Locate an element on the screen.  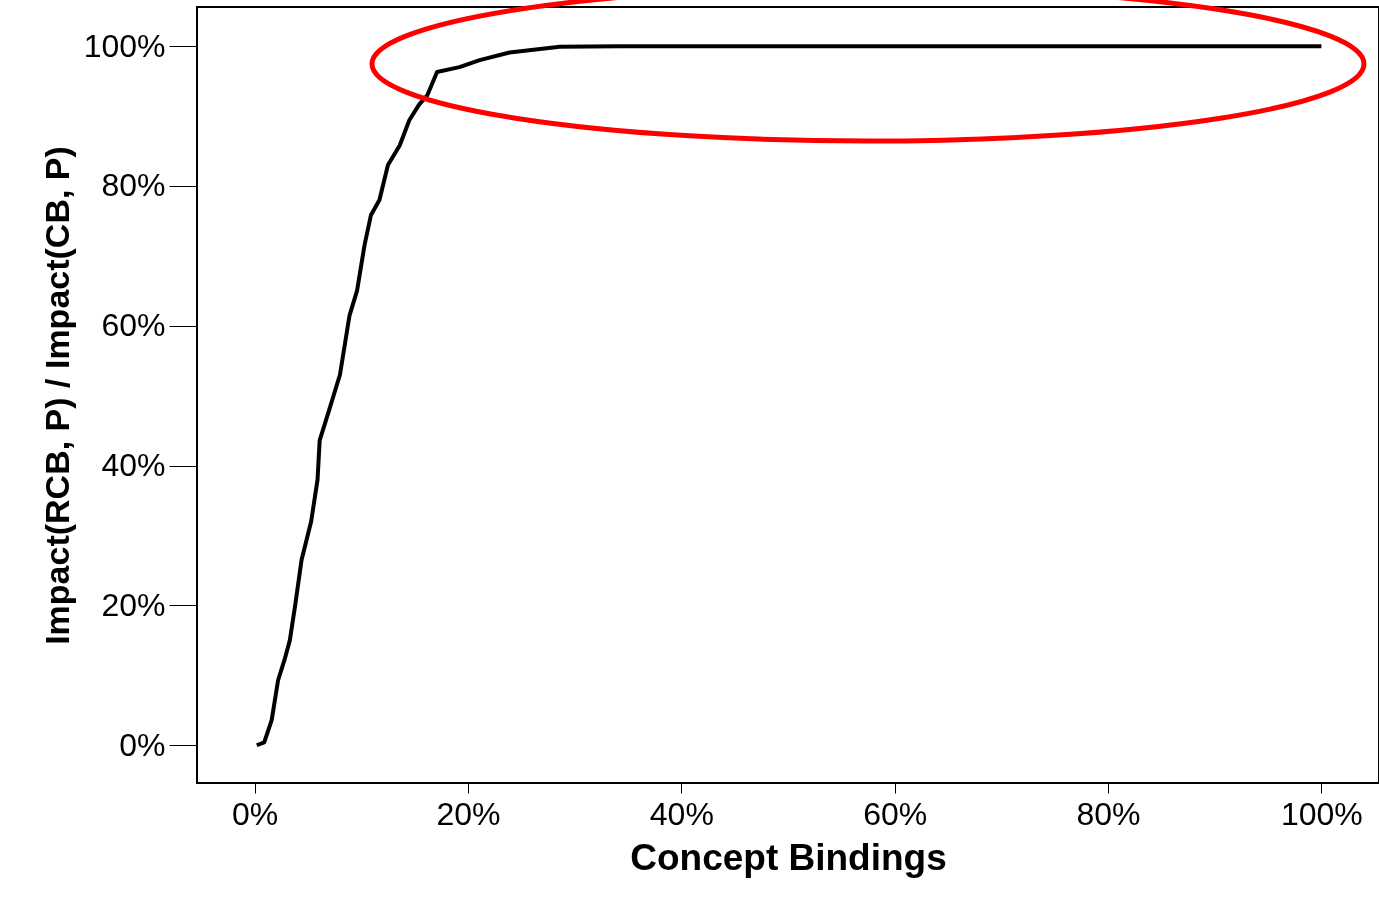
y-tick-label: 100% is located at coordinates (124, 45).